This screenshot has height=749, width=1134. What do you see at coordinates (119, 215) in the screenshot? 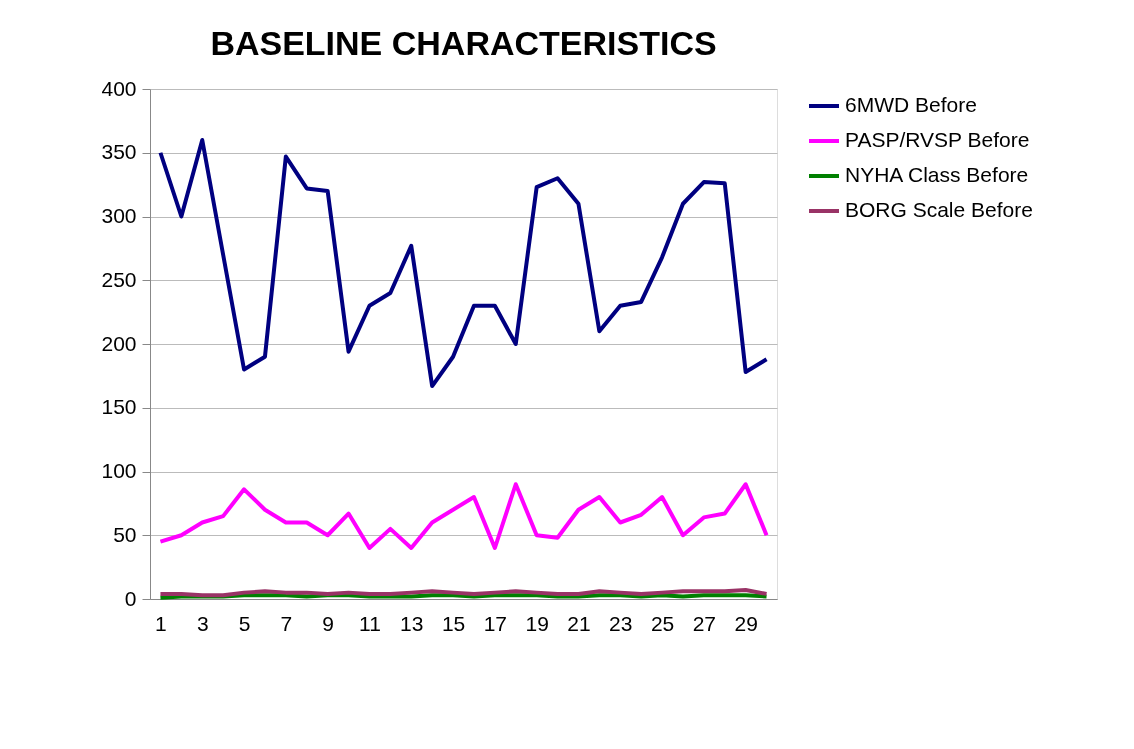
I see `y-tick-label: 300` at bounding box center [119, 215].